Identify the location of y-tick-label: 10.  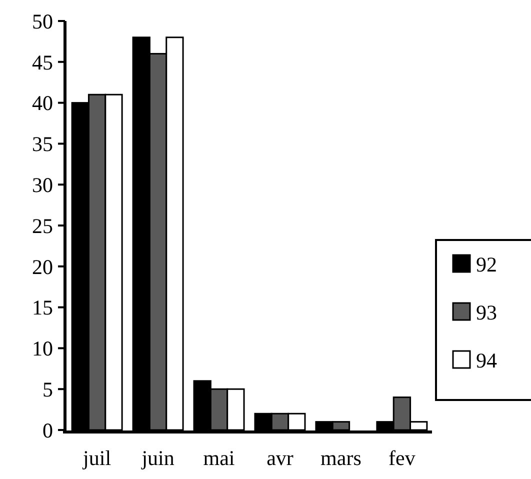
(42, 348).